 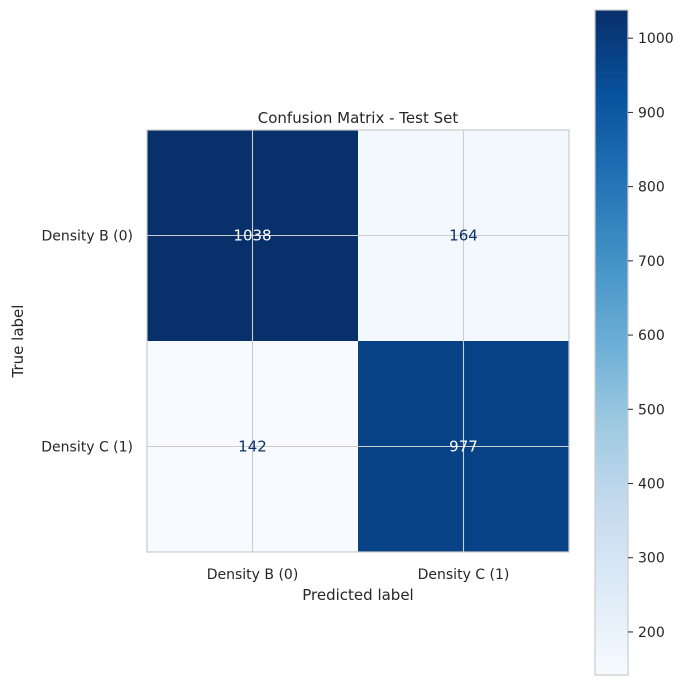 What do you see at coordinates (611, 342) in the screenshot?
I see `colorbar-gradient` at bounding box center [611, 342].